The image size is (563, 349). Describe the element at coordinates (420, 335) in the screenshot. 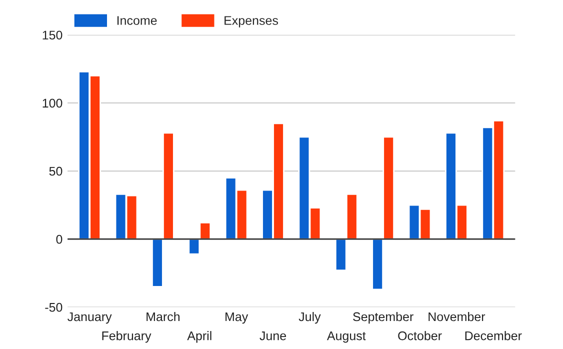

I see `x-tick-label: October` at that location.